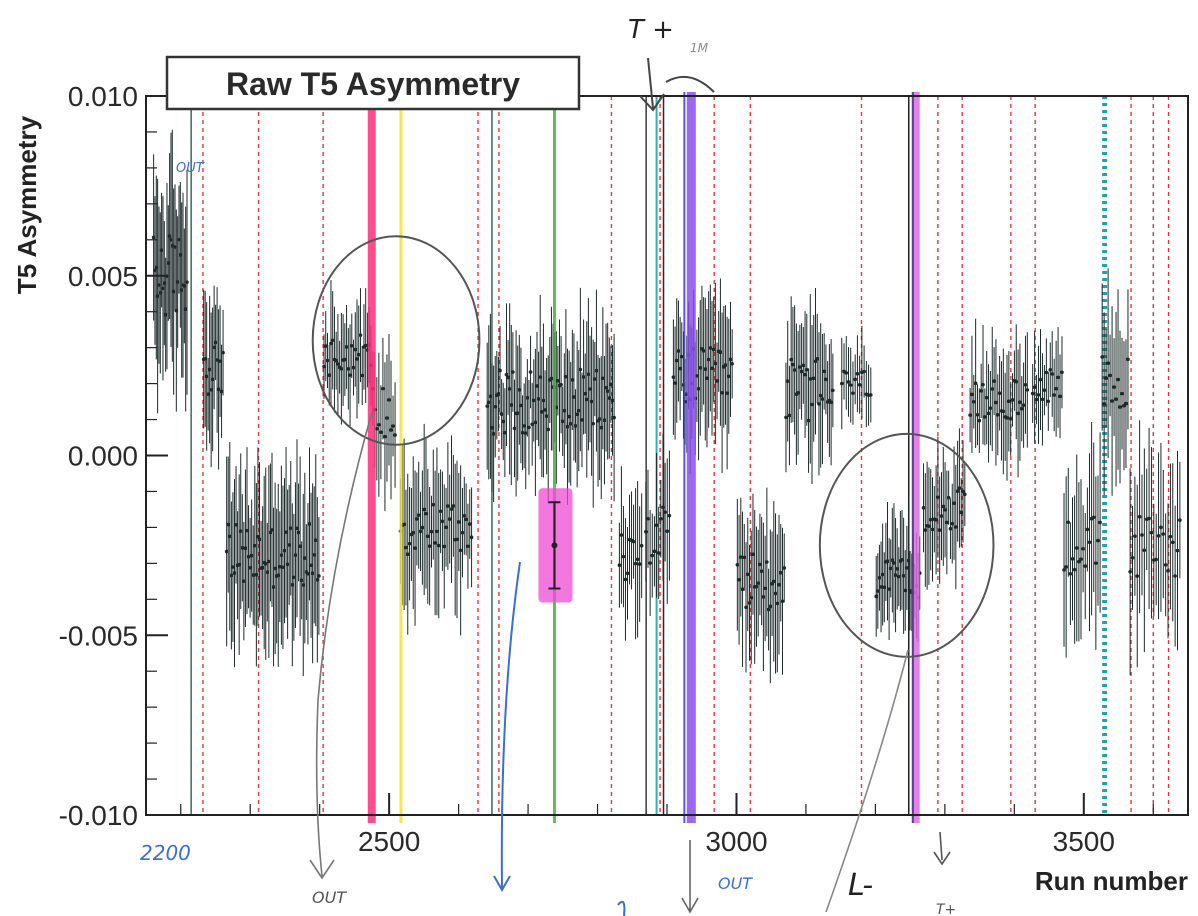  I want to click on pen-arrow-right, so click(942, 848).